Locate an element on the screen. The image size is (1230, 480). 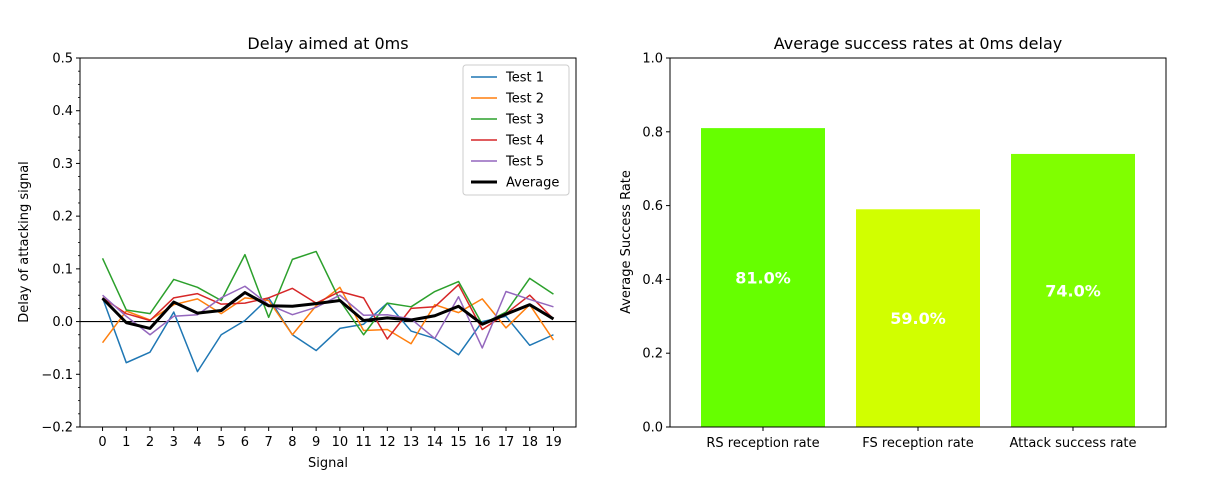
legend-entry: Test 3 is located at coordinates (524, 120).